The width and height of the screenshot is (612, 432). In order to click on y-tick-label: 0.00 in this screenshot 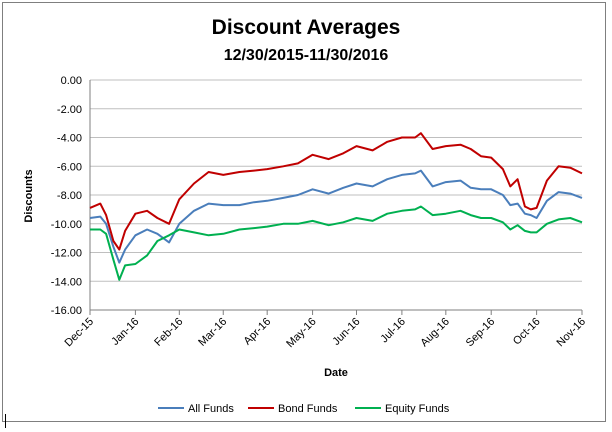, I will do `click(71, 81)`.